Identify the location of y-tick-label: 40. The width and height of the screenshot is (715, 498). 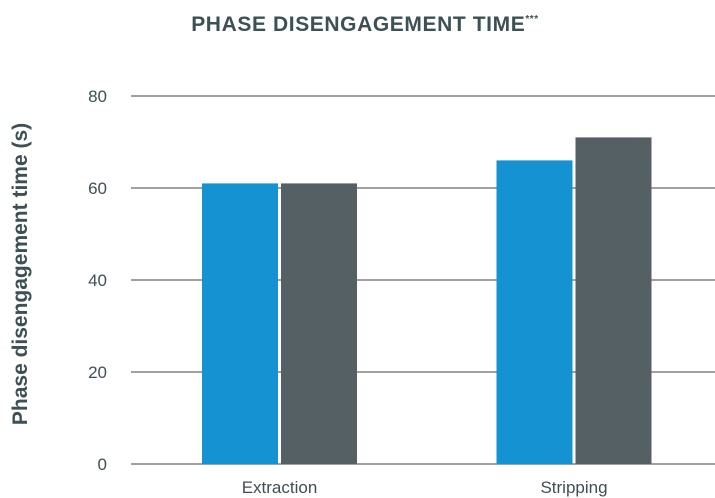
(97, 280).